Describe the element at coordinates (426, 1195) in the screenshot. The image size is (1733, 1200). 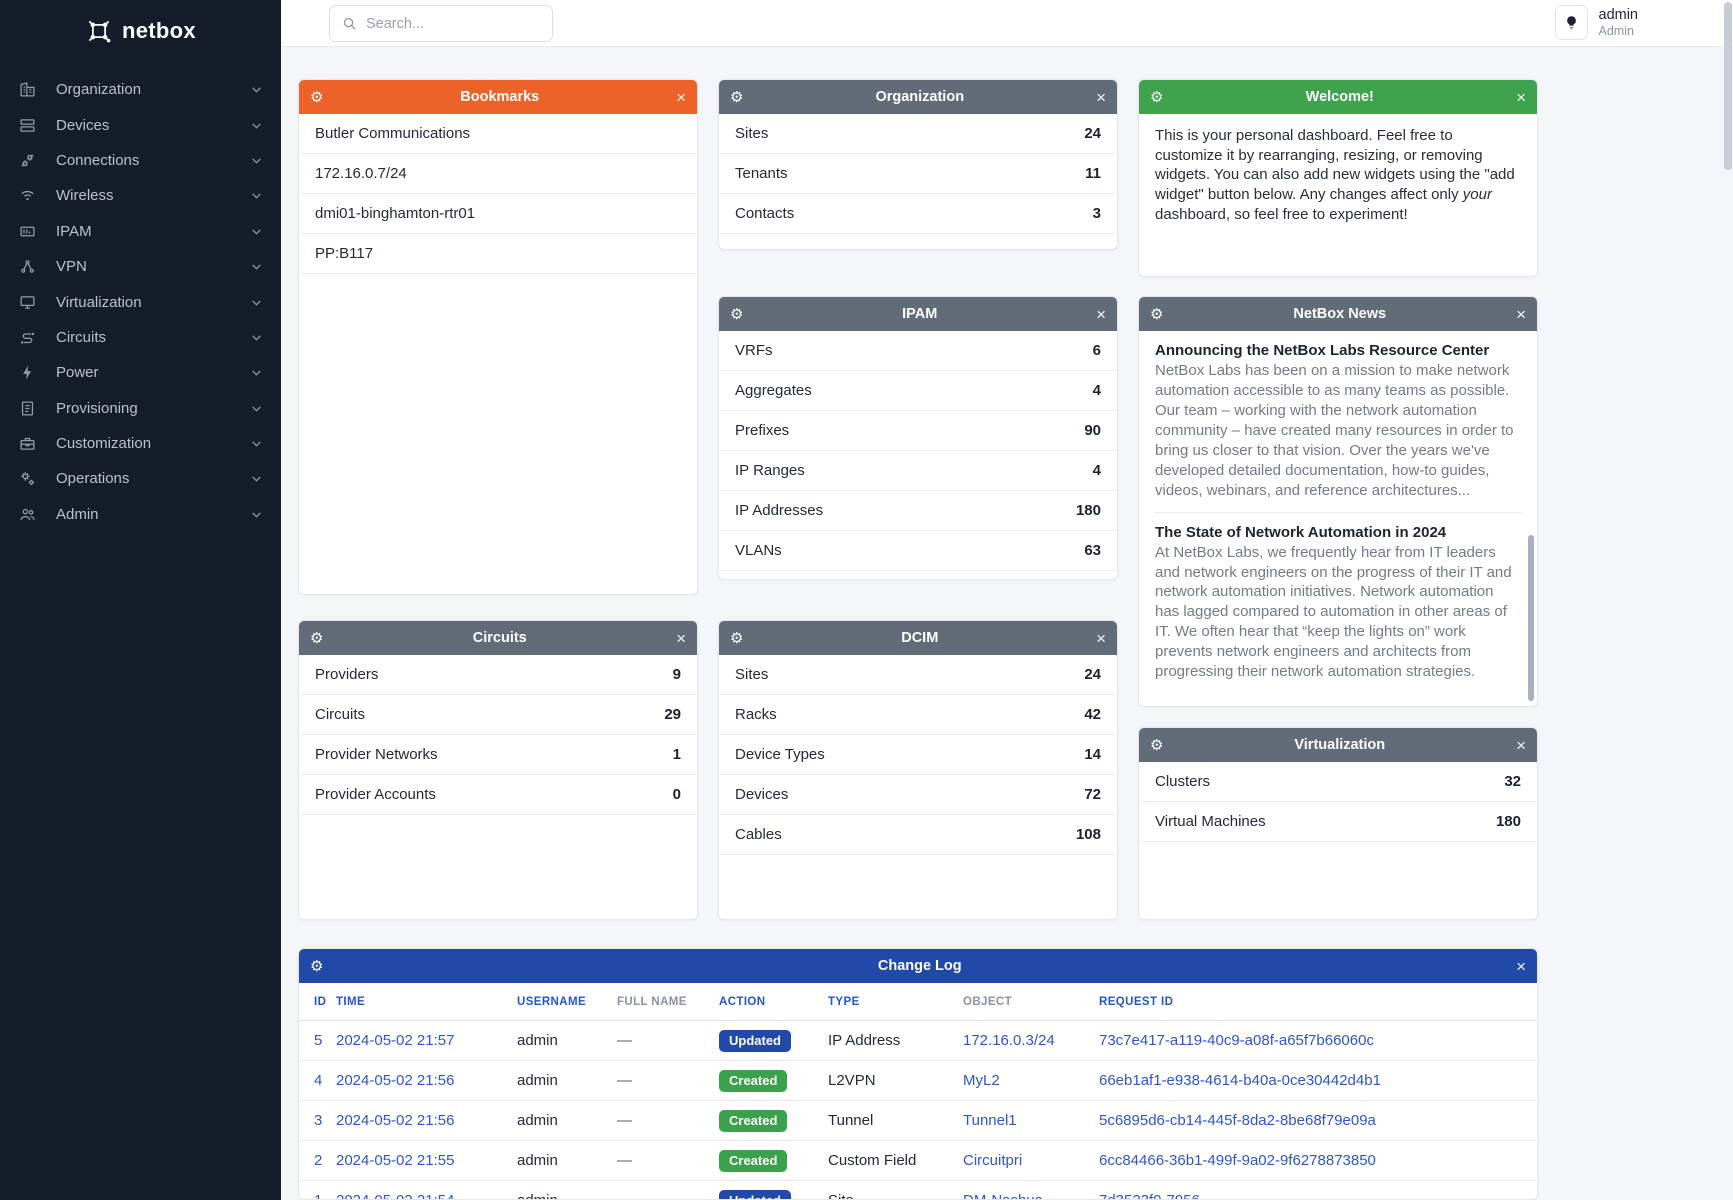
I see `change-time-link: 2024-05-02 21:54` at that location.